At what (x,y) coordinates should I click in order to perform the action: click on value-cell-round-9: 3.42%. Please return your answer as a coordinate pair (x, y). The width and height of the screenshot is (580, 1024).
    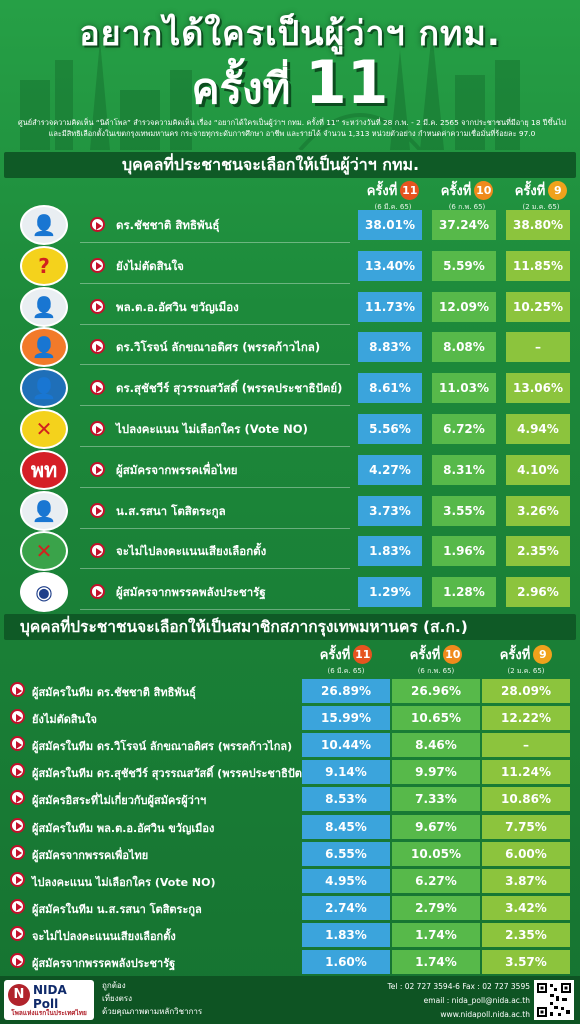
    Looking at the image, I should click on (526, 907).